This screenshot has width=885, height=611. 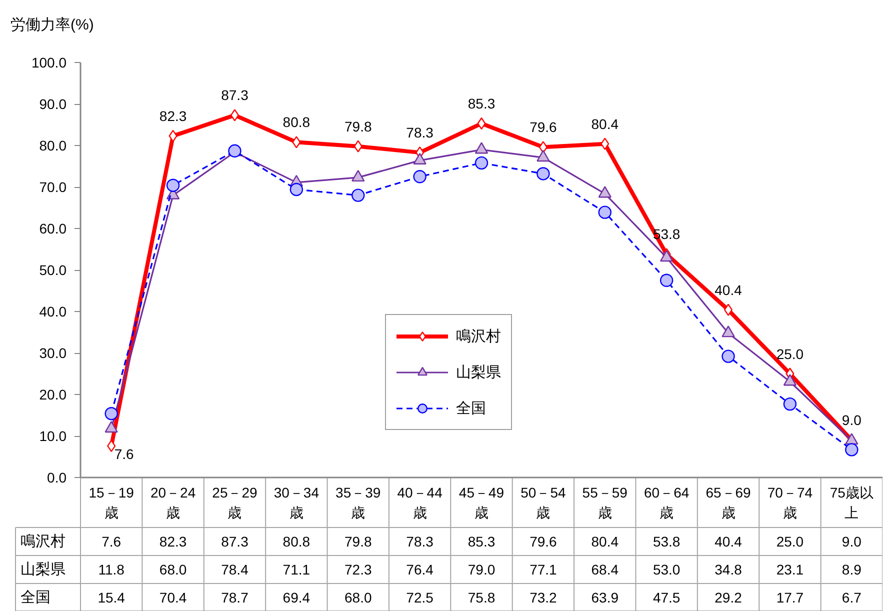 I want to click on x-tick-label: 20－24歳, so click(x=173, y=502).